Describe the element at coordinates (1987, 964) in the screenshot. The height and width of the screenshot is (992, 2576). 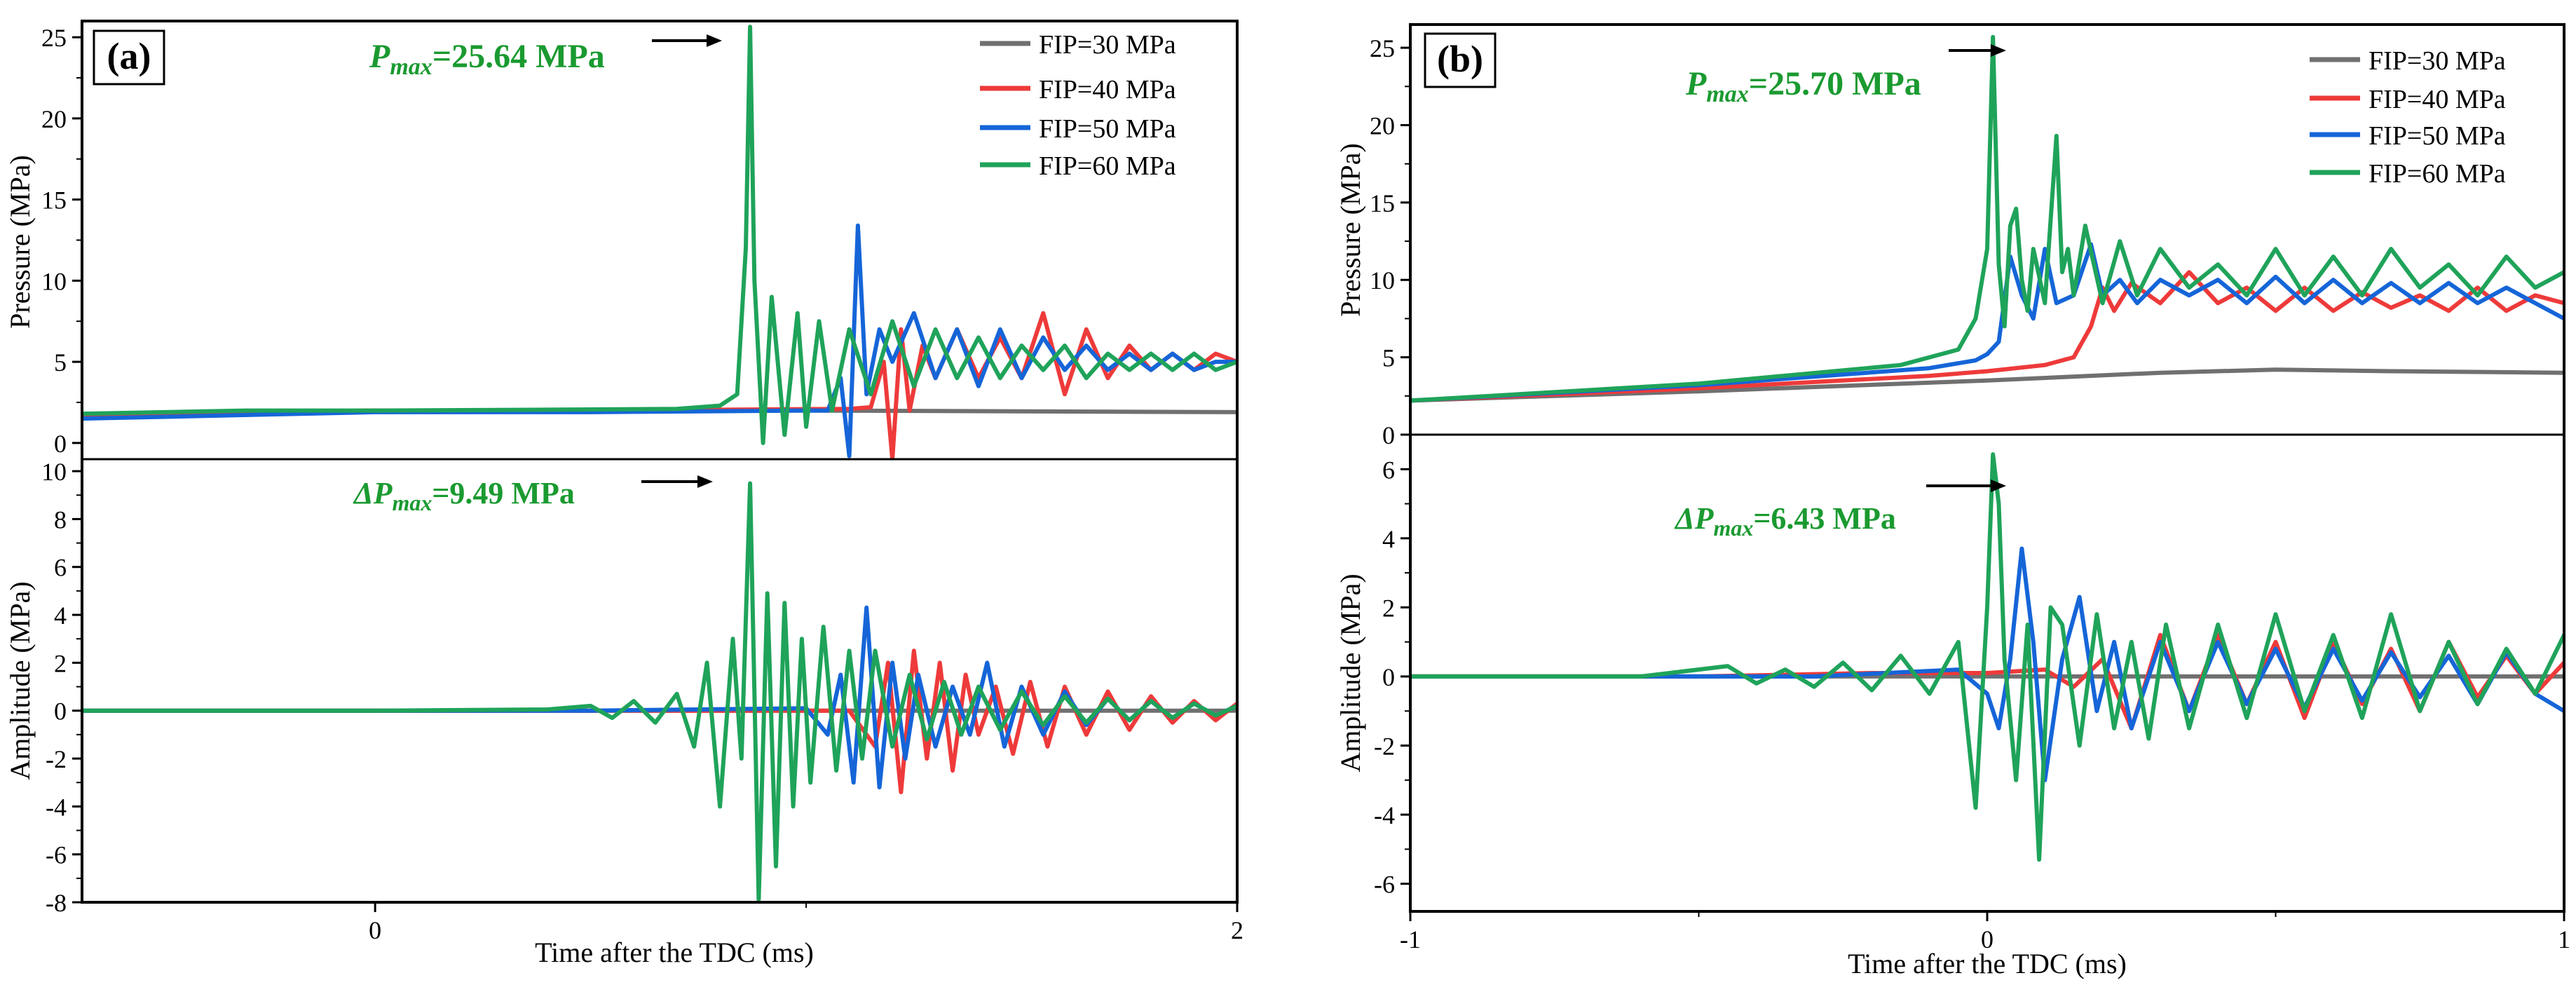
I see `b-xlabel: Time after the TDC (ms)` at that location.